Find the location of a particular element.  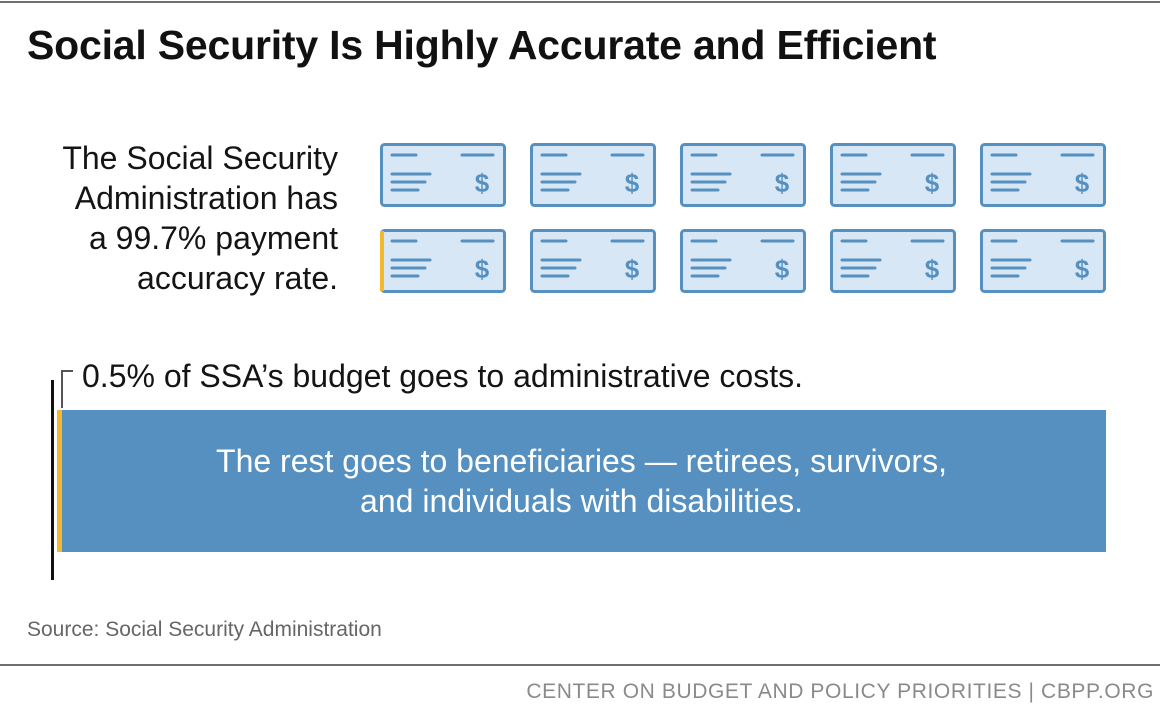

admin-leader-tick is located at coordinates (67, 371).